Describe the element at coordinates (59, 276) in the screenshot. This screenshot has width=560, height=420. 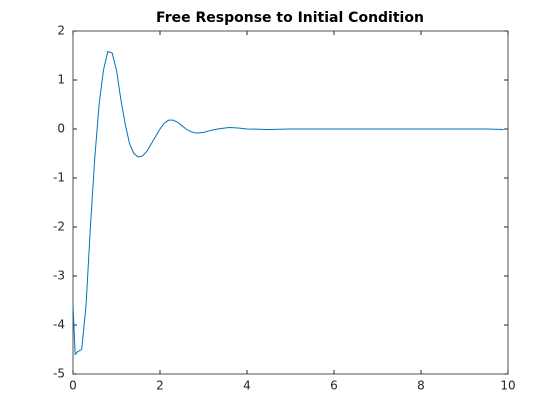
I see `y-tick-label: -3` at that location.